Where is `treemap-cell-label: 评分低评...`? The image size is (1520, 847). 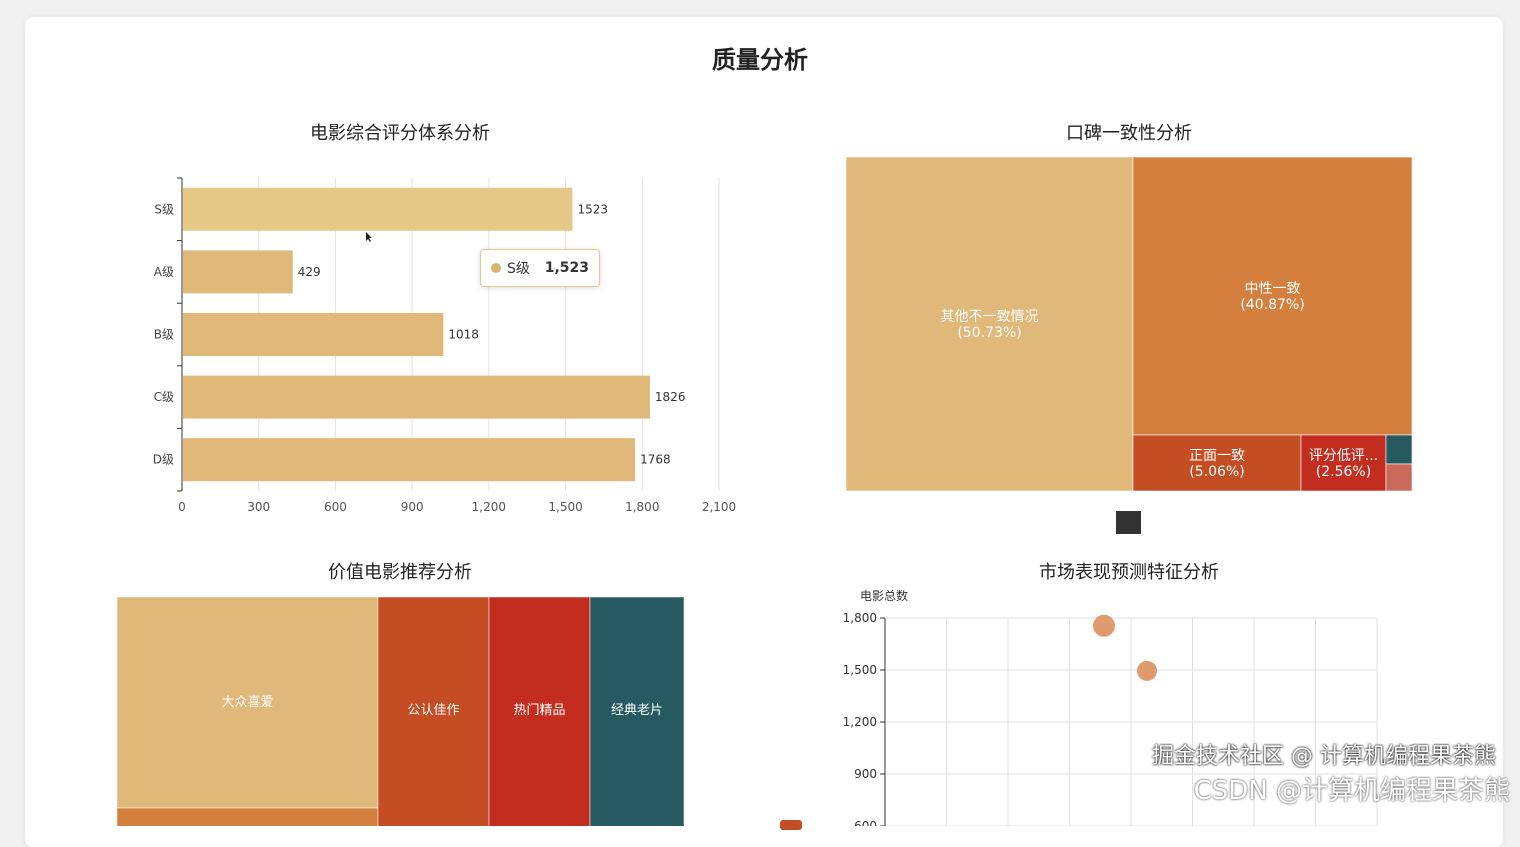 treemap-cell-label: 评分低评... is located at coordinates (1343, 456).